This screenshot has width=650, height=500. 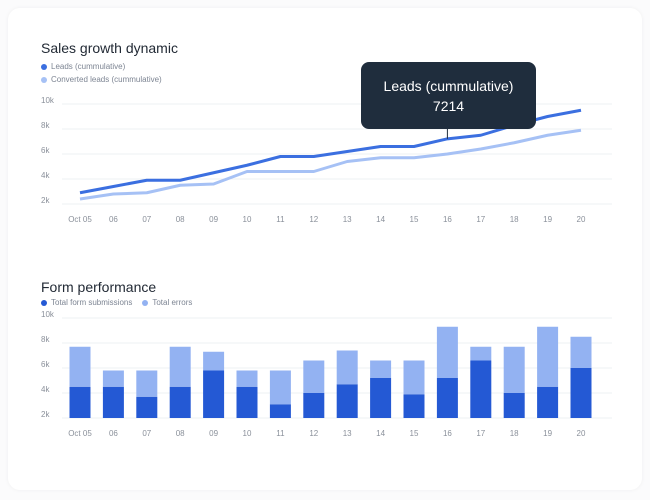 I want to click on legend-converted: Converted leads (cummulative), so click(x=101, y=79).